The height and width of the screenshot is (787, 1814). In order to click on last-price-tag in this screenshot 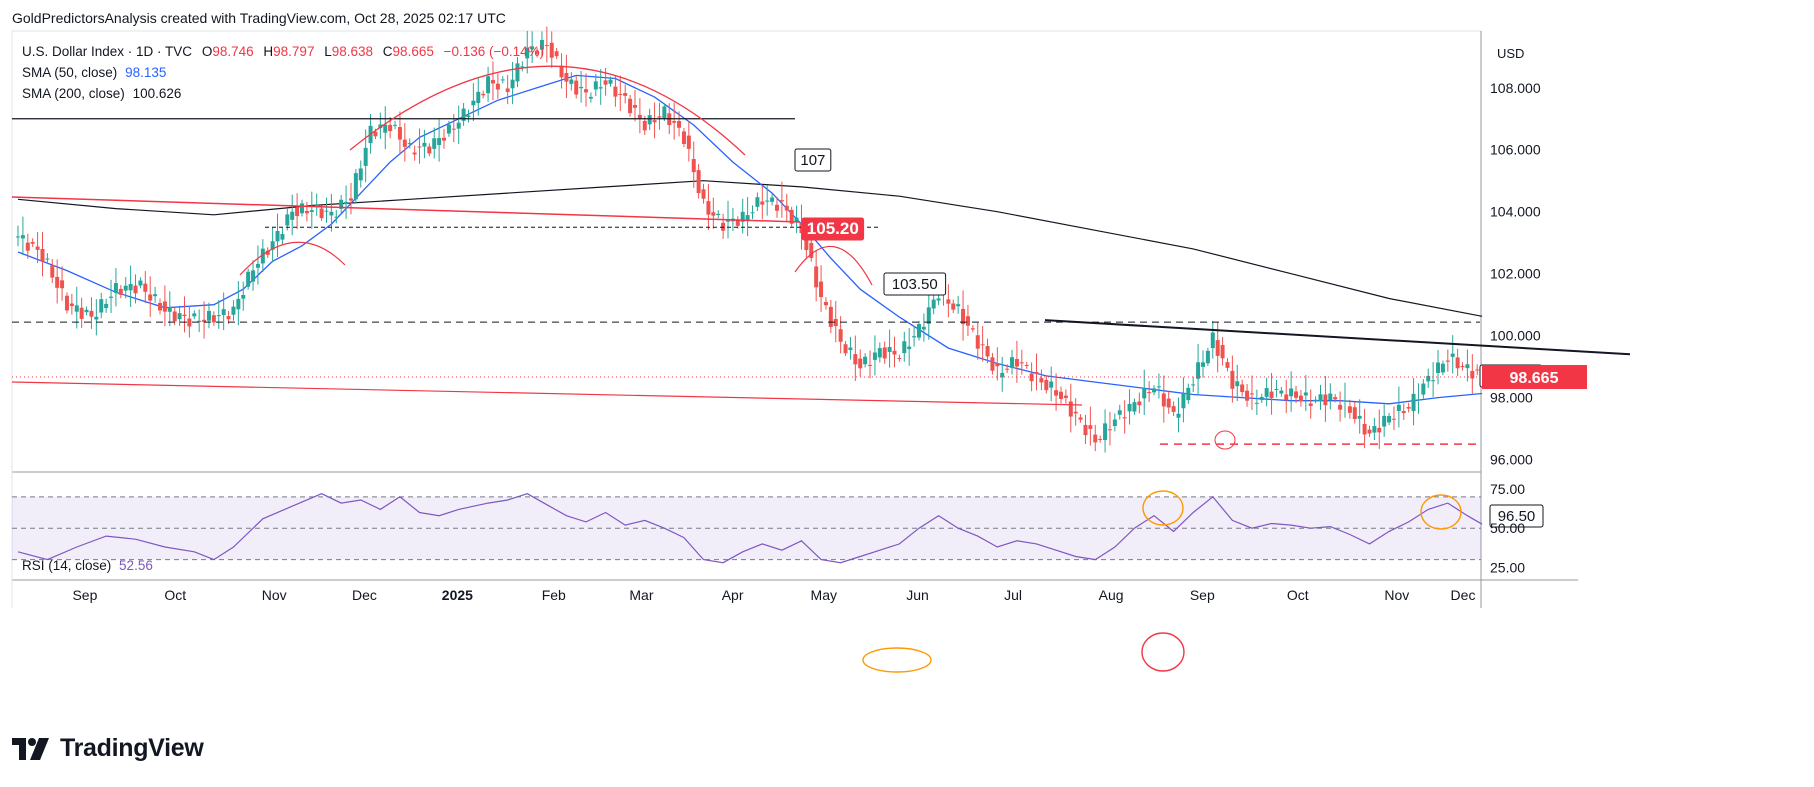, I will do `click(1534, 377)`.